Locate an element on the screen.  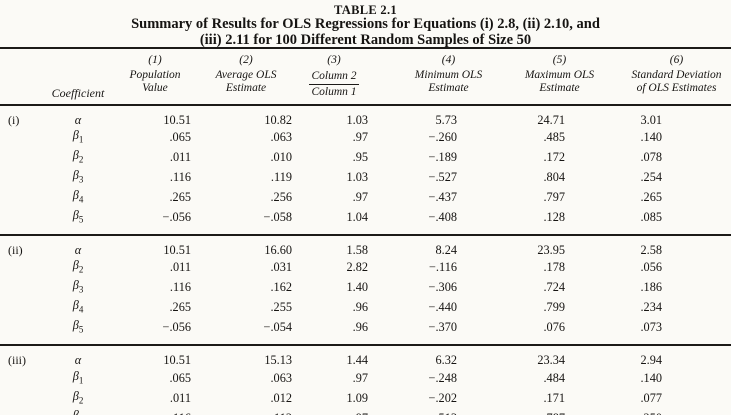
table-row: (ii) α 10.51 16.60 1.58 8.24 23.95 2.58 is located at coordinates (365, 246).